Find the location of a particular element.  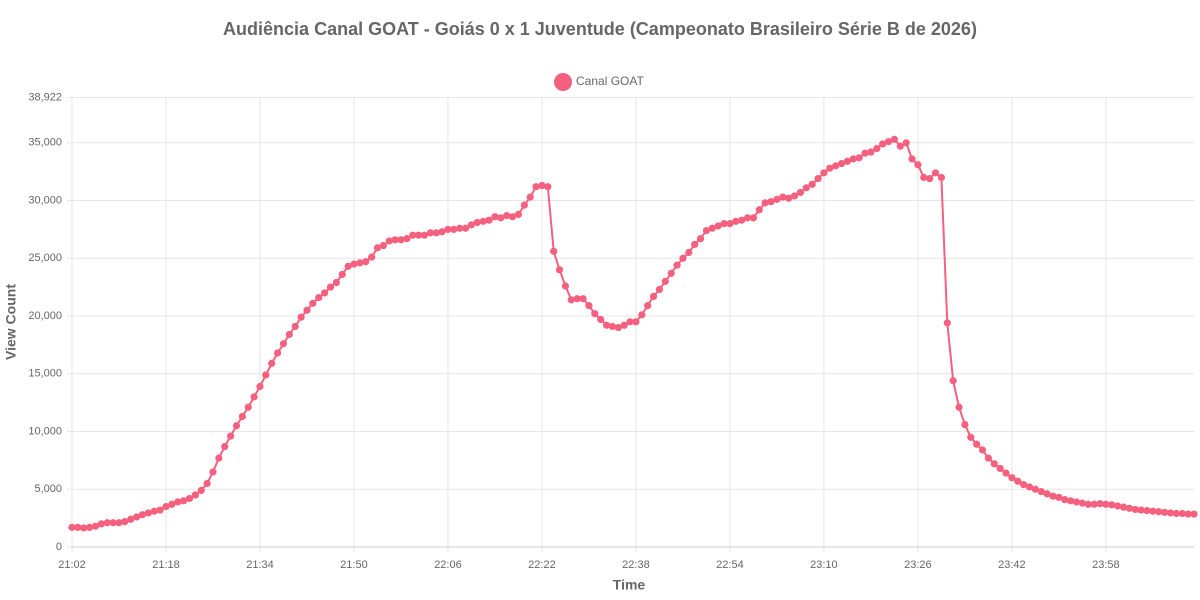

x-tick-label: 23:26 is located at coordinates (918, 565).